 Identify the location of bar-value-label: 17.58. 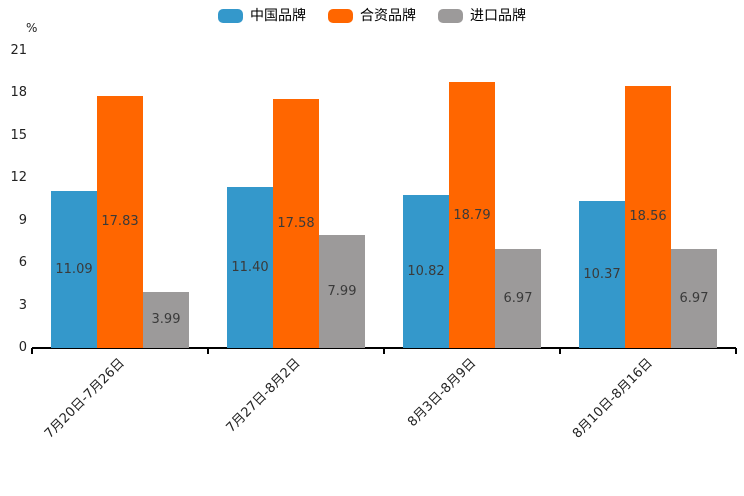
(296, 224).